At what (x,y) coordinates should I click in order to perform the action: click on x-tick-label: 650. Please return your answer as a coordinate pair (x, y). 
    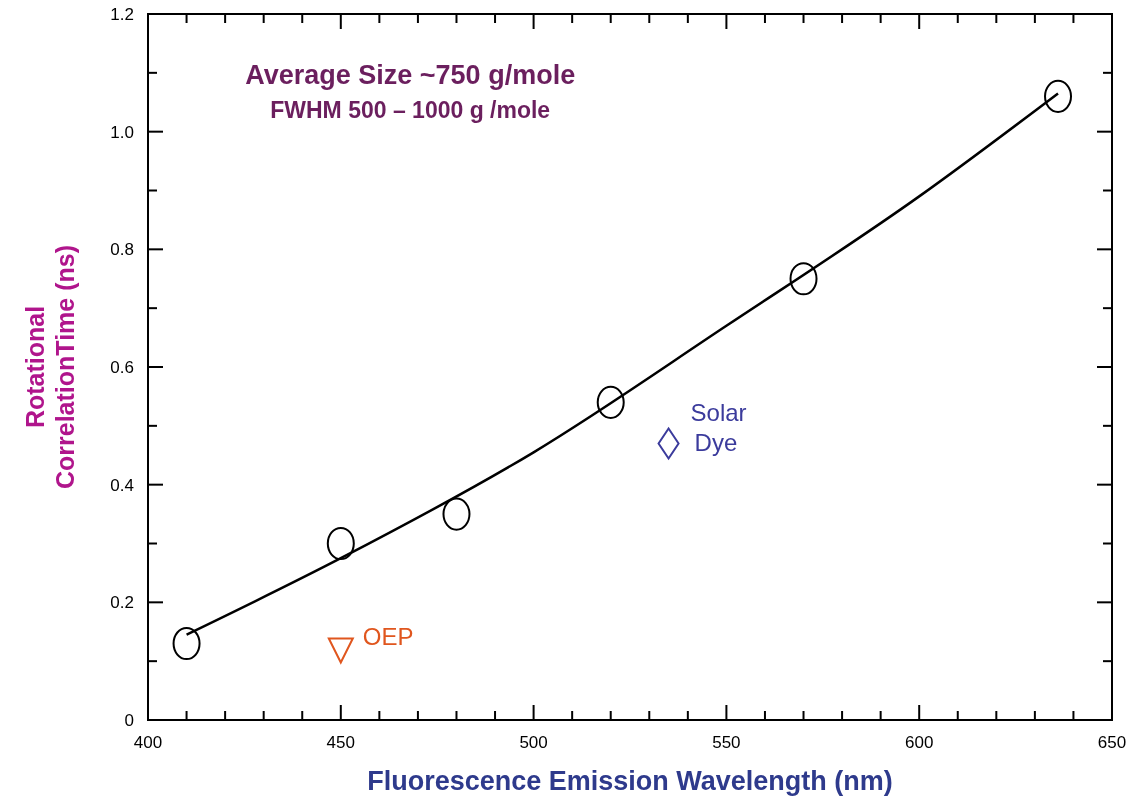
    Looking at the image, I should click on (1111, 742).